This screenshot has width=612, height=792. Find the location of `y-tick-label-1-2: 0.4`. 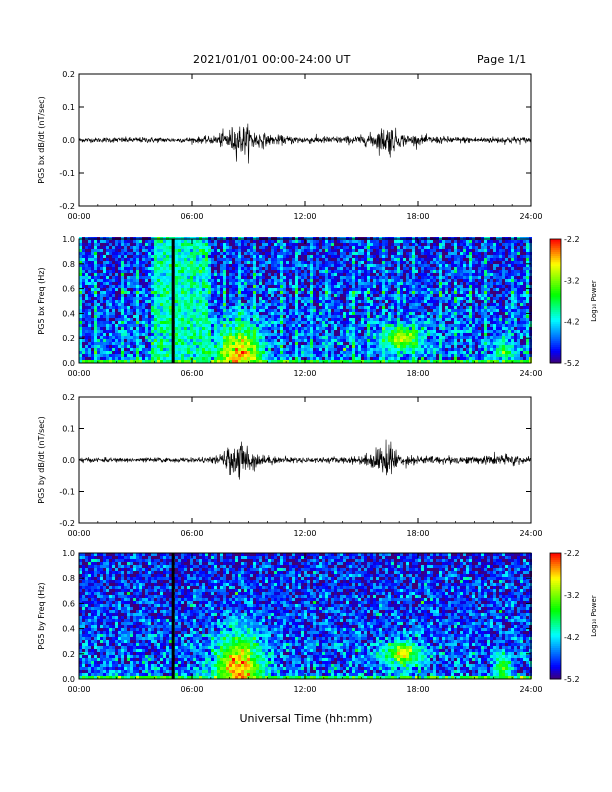

y-tick-label-1-2: 0.4 is located at coordinates (68, 313).